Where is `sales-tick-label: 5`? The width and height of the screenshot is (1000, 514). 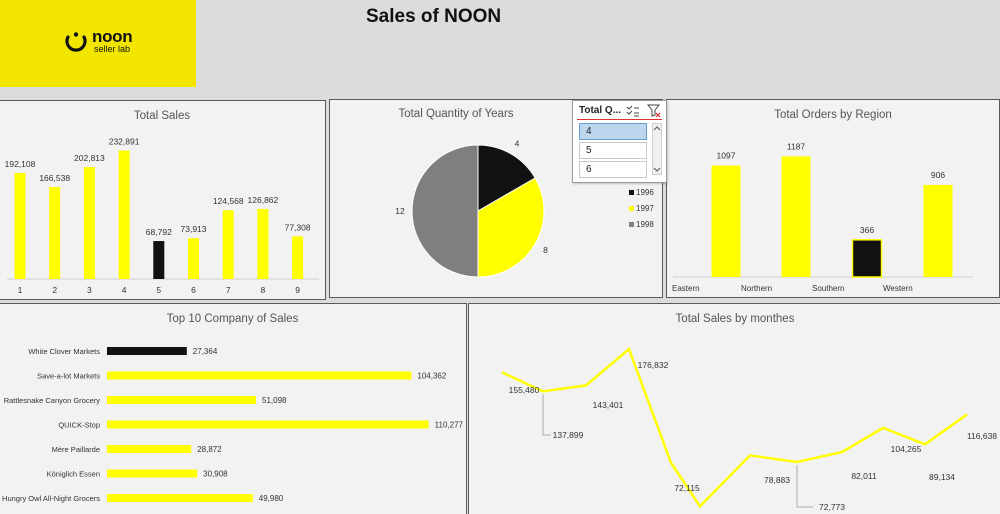
sales-tick-label: 5 is located at coordinates (158, 290).